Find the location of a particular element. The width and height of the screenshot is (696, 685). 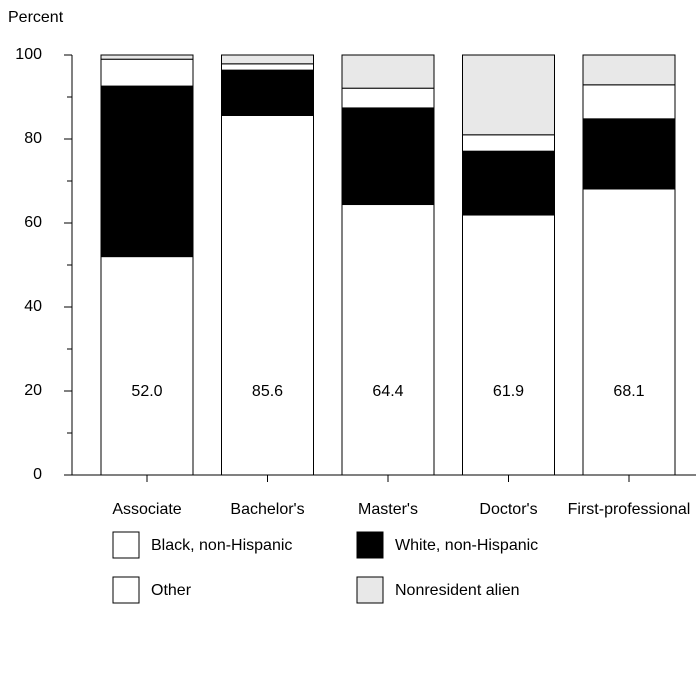

value-label: 61.9 is located at coordinates (508, 391).